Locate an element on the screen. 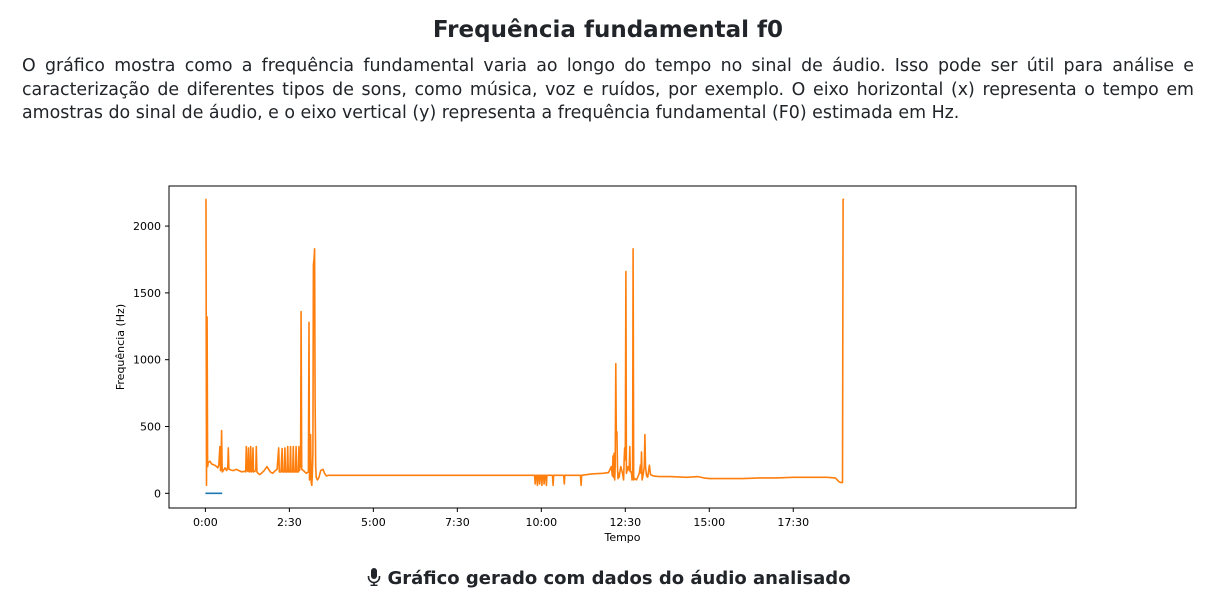 This screenshot has height=599, width=1228. x-tick-label: 5:00 is located at coordinates (373, 522).